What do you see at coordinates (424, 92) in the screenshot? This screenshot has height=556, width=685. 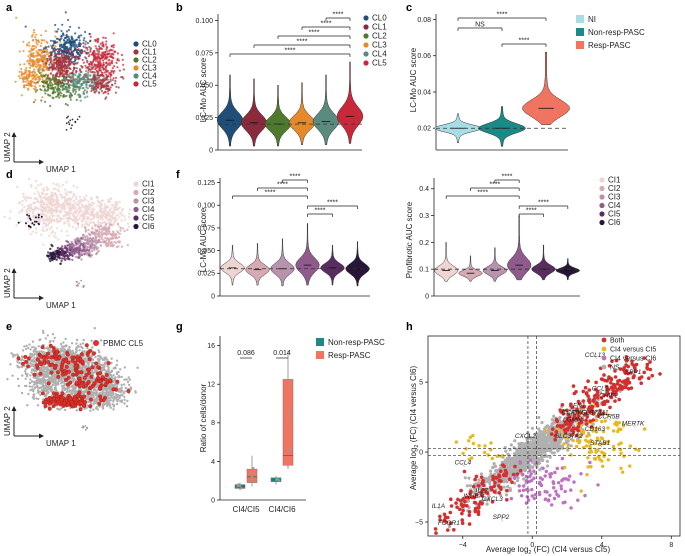 I see `violin-c-ytick-label: 0.04` at bounding box center [424, 92].